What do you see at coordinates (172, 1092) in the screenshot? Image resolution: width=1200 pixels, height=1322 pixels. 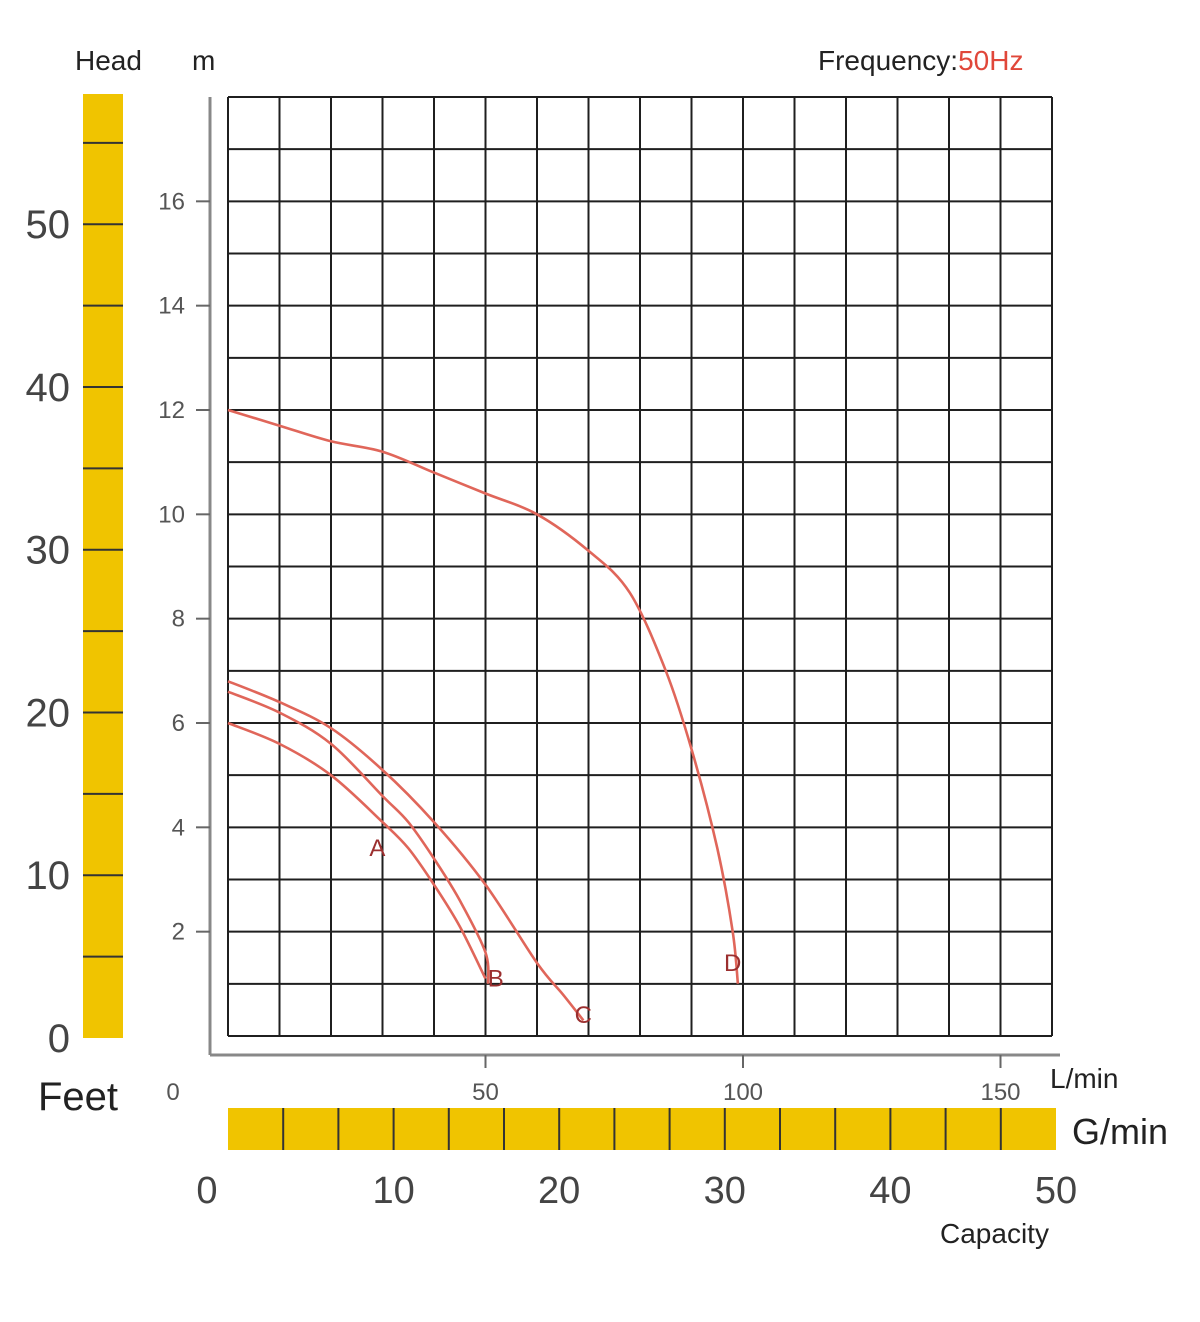 I see `capacity-lmin-tick-label: 0` at bounding box center [172, 1092].